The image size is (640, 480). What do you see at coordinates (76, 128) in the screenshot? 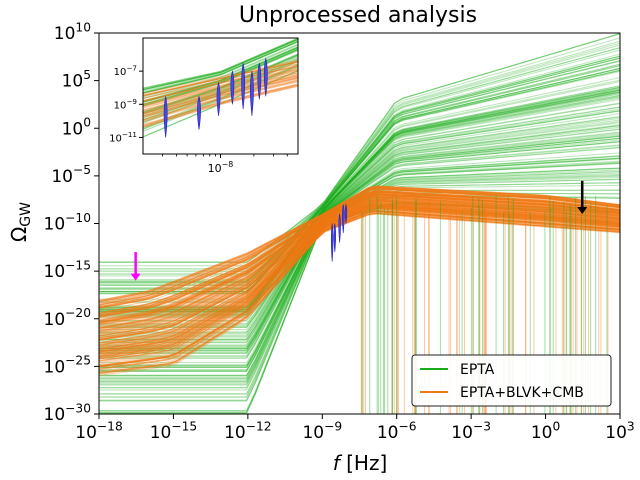
I see `y-tick-label: 100` at bounding box center [76, 128].